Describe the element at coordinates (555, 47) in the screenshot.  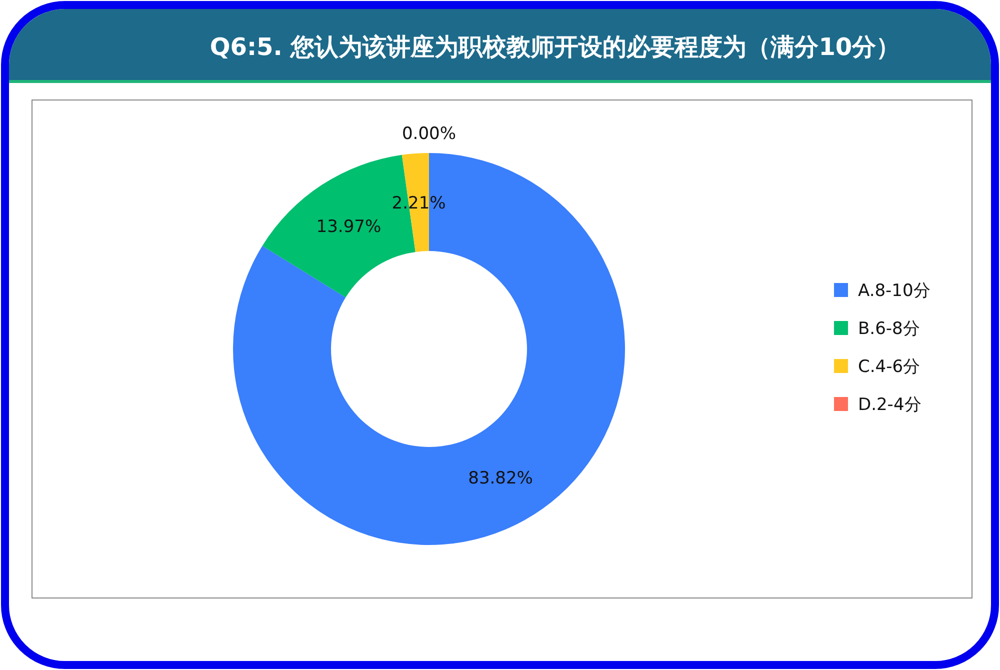
I see `chart-title: Q6:5. 您认为该讲座为职校教师开设的必要程度为（满分10分）` at that location.